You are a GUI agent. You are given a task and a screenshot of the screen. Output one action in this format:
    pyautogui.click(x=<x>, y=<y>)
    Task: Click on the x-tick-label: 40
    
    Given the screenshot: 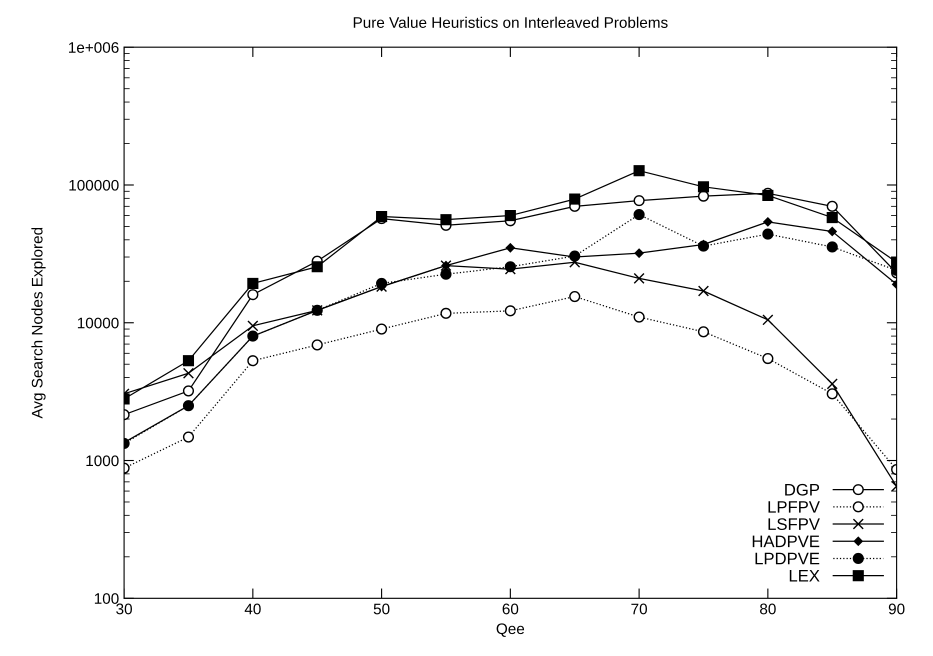 What is the action you would take?
    pyautogui.click(x=252, y=609)
    